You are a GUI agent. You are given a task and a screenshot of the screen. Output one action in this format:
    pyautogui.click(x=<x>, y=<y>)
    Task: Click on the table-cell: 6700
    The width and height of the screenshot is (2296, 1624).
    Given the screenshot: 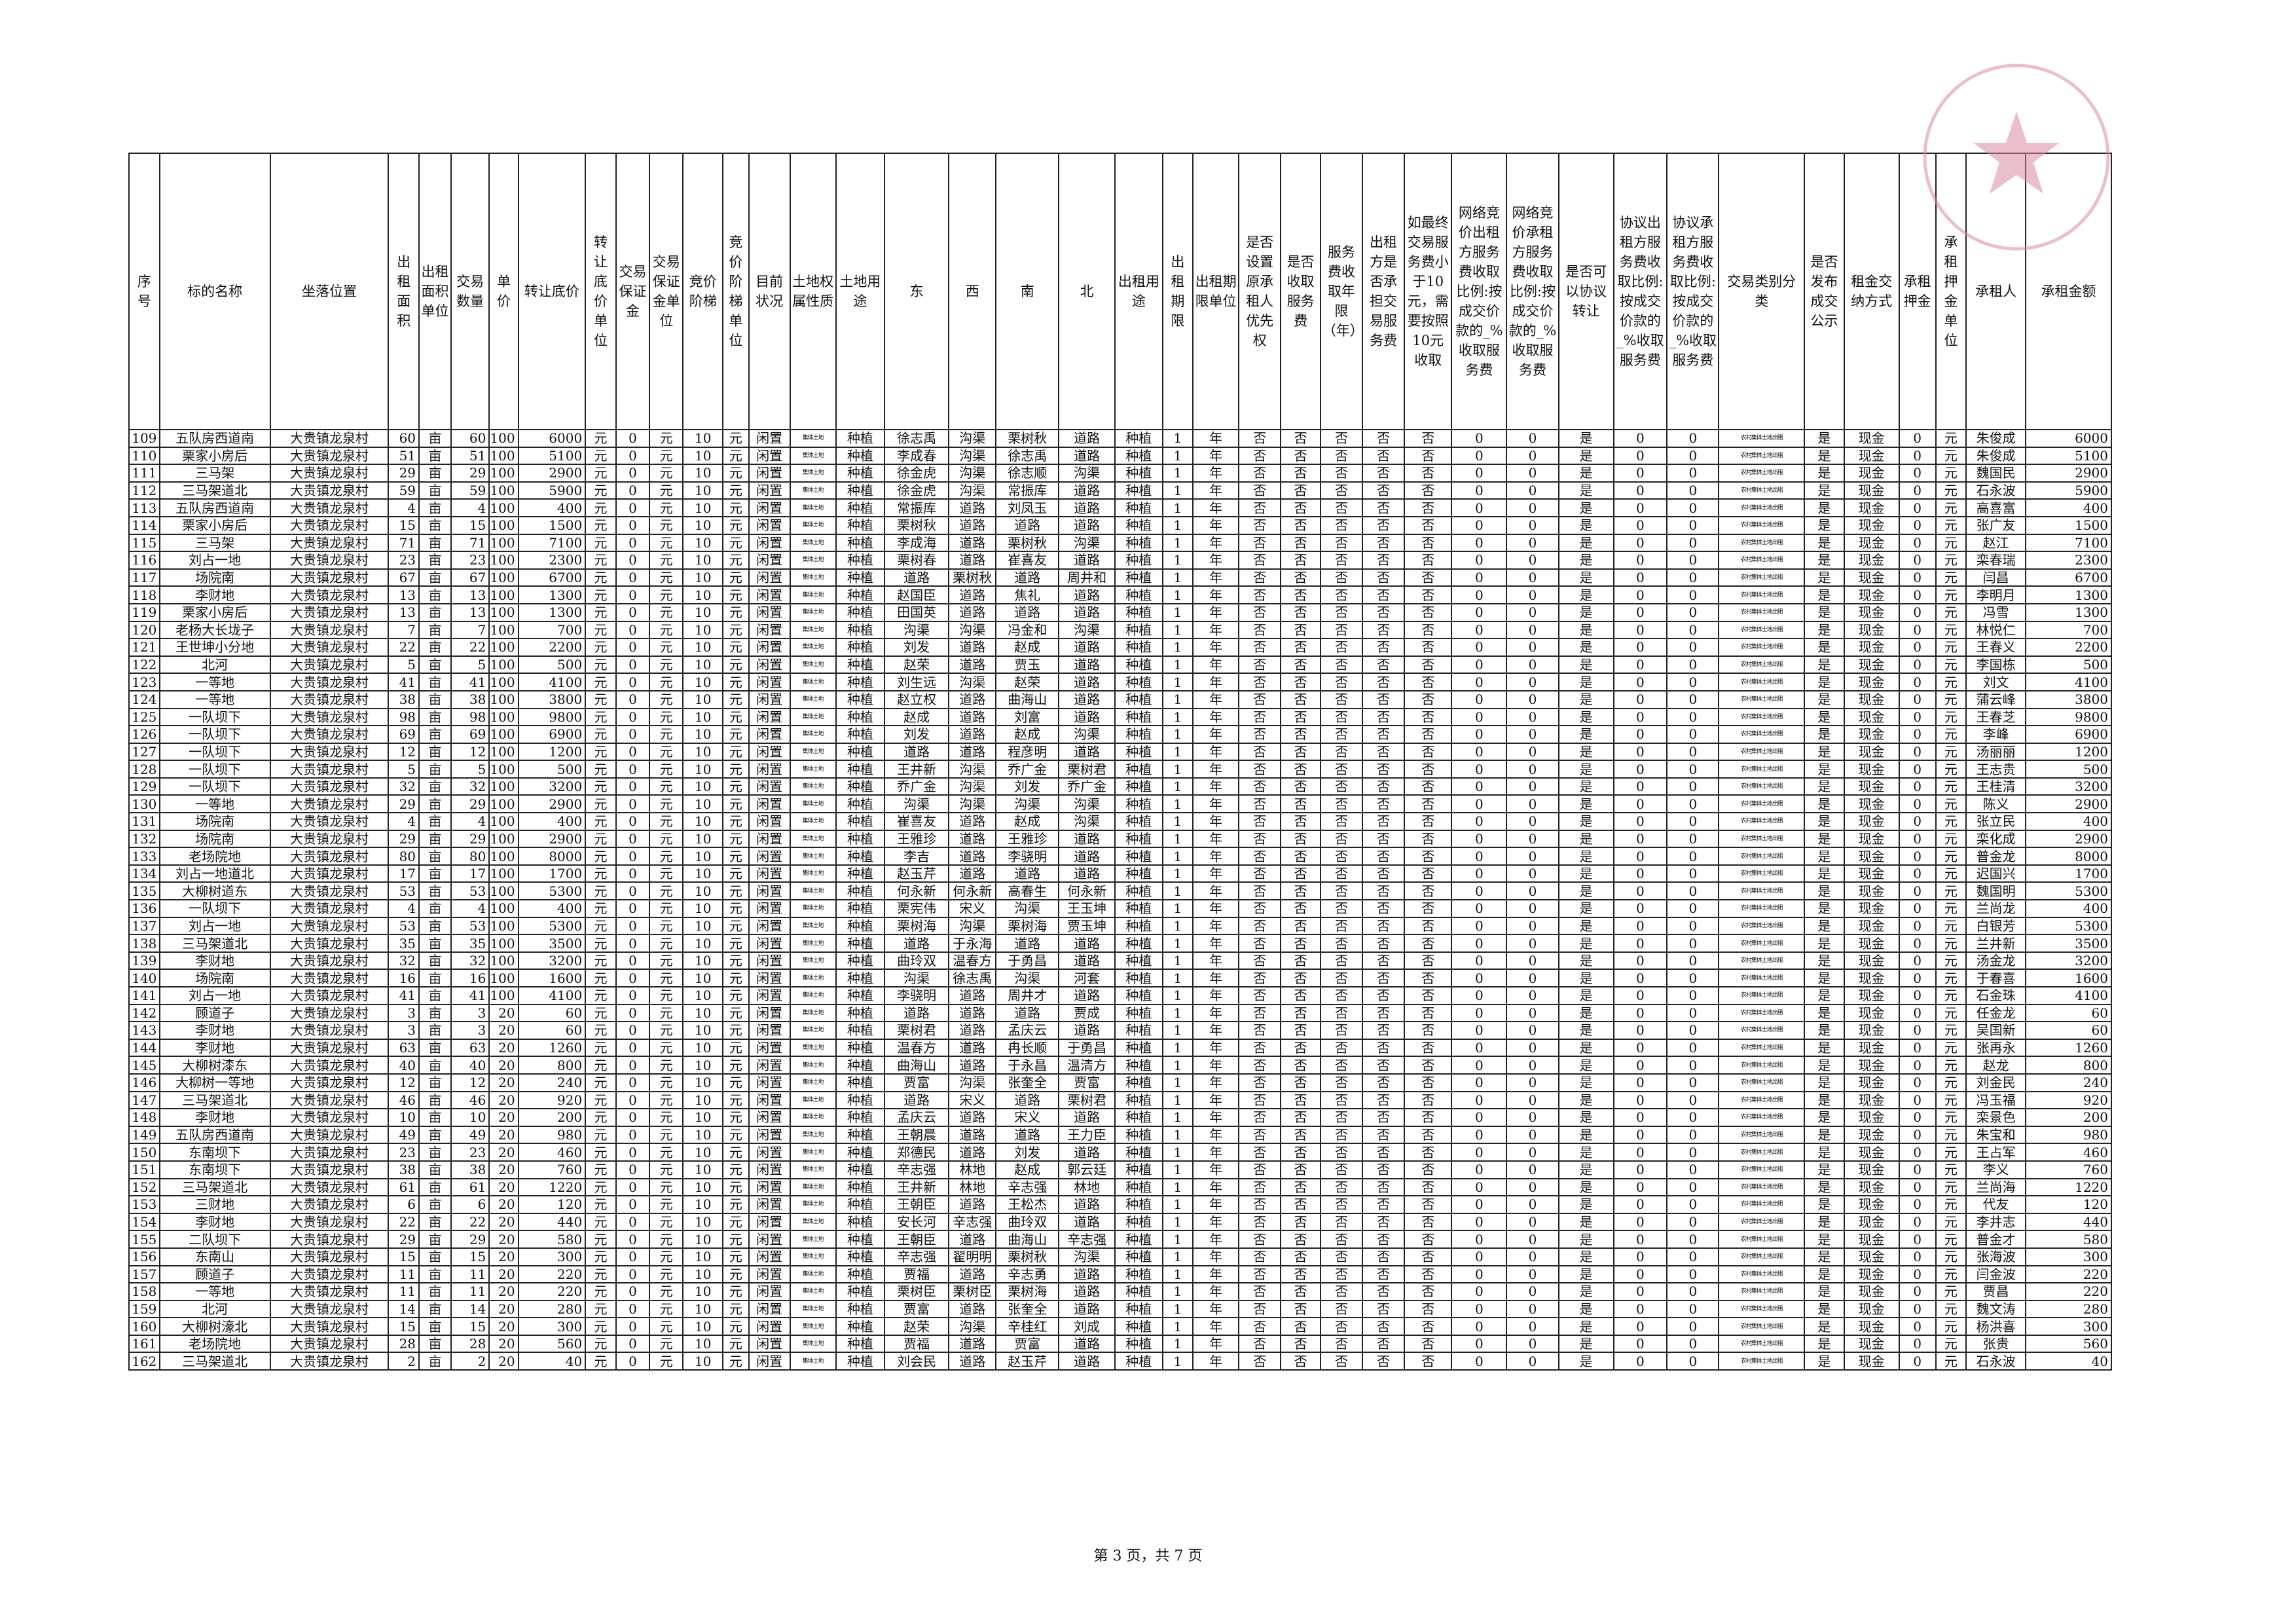 What is the action you would take?
    pyautogui.click(x=2068, y=577)
    